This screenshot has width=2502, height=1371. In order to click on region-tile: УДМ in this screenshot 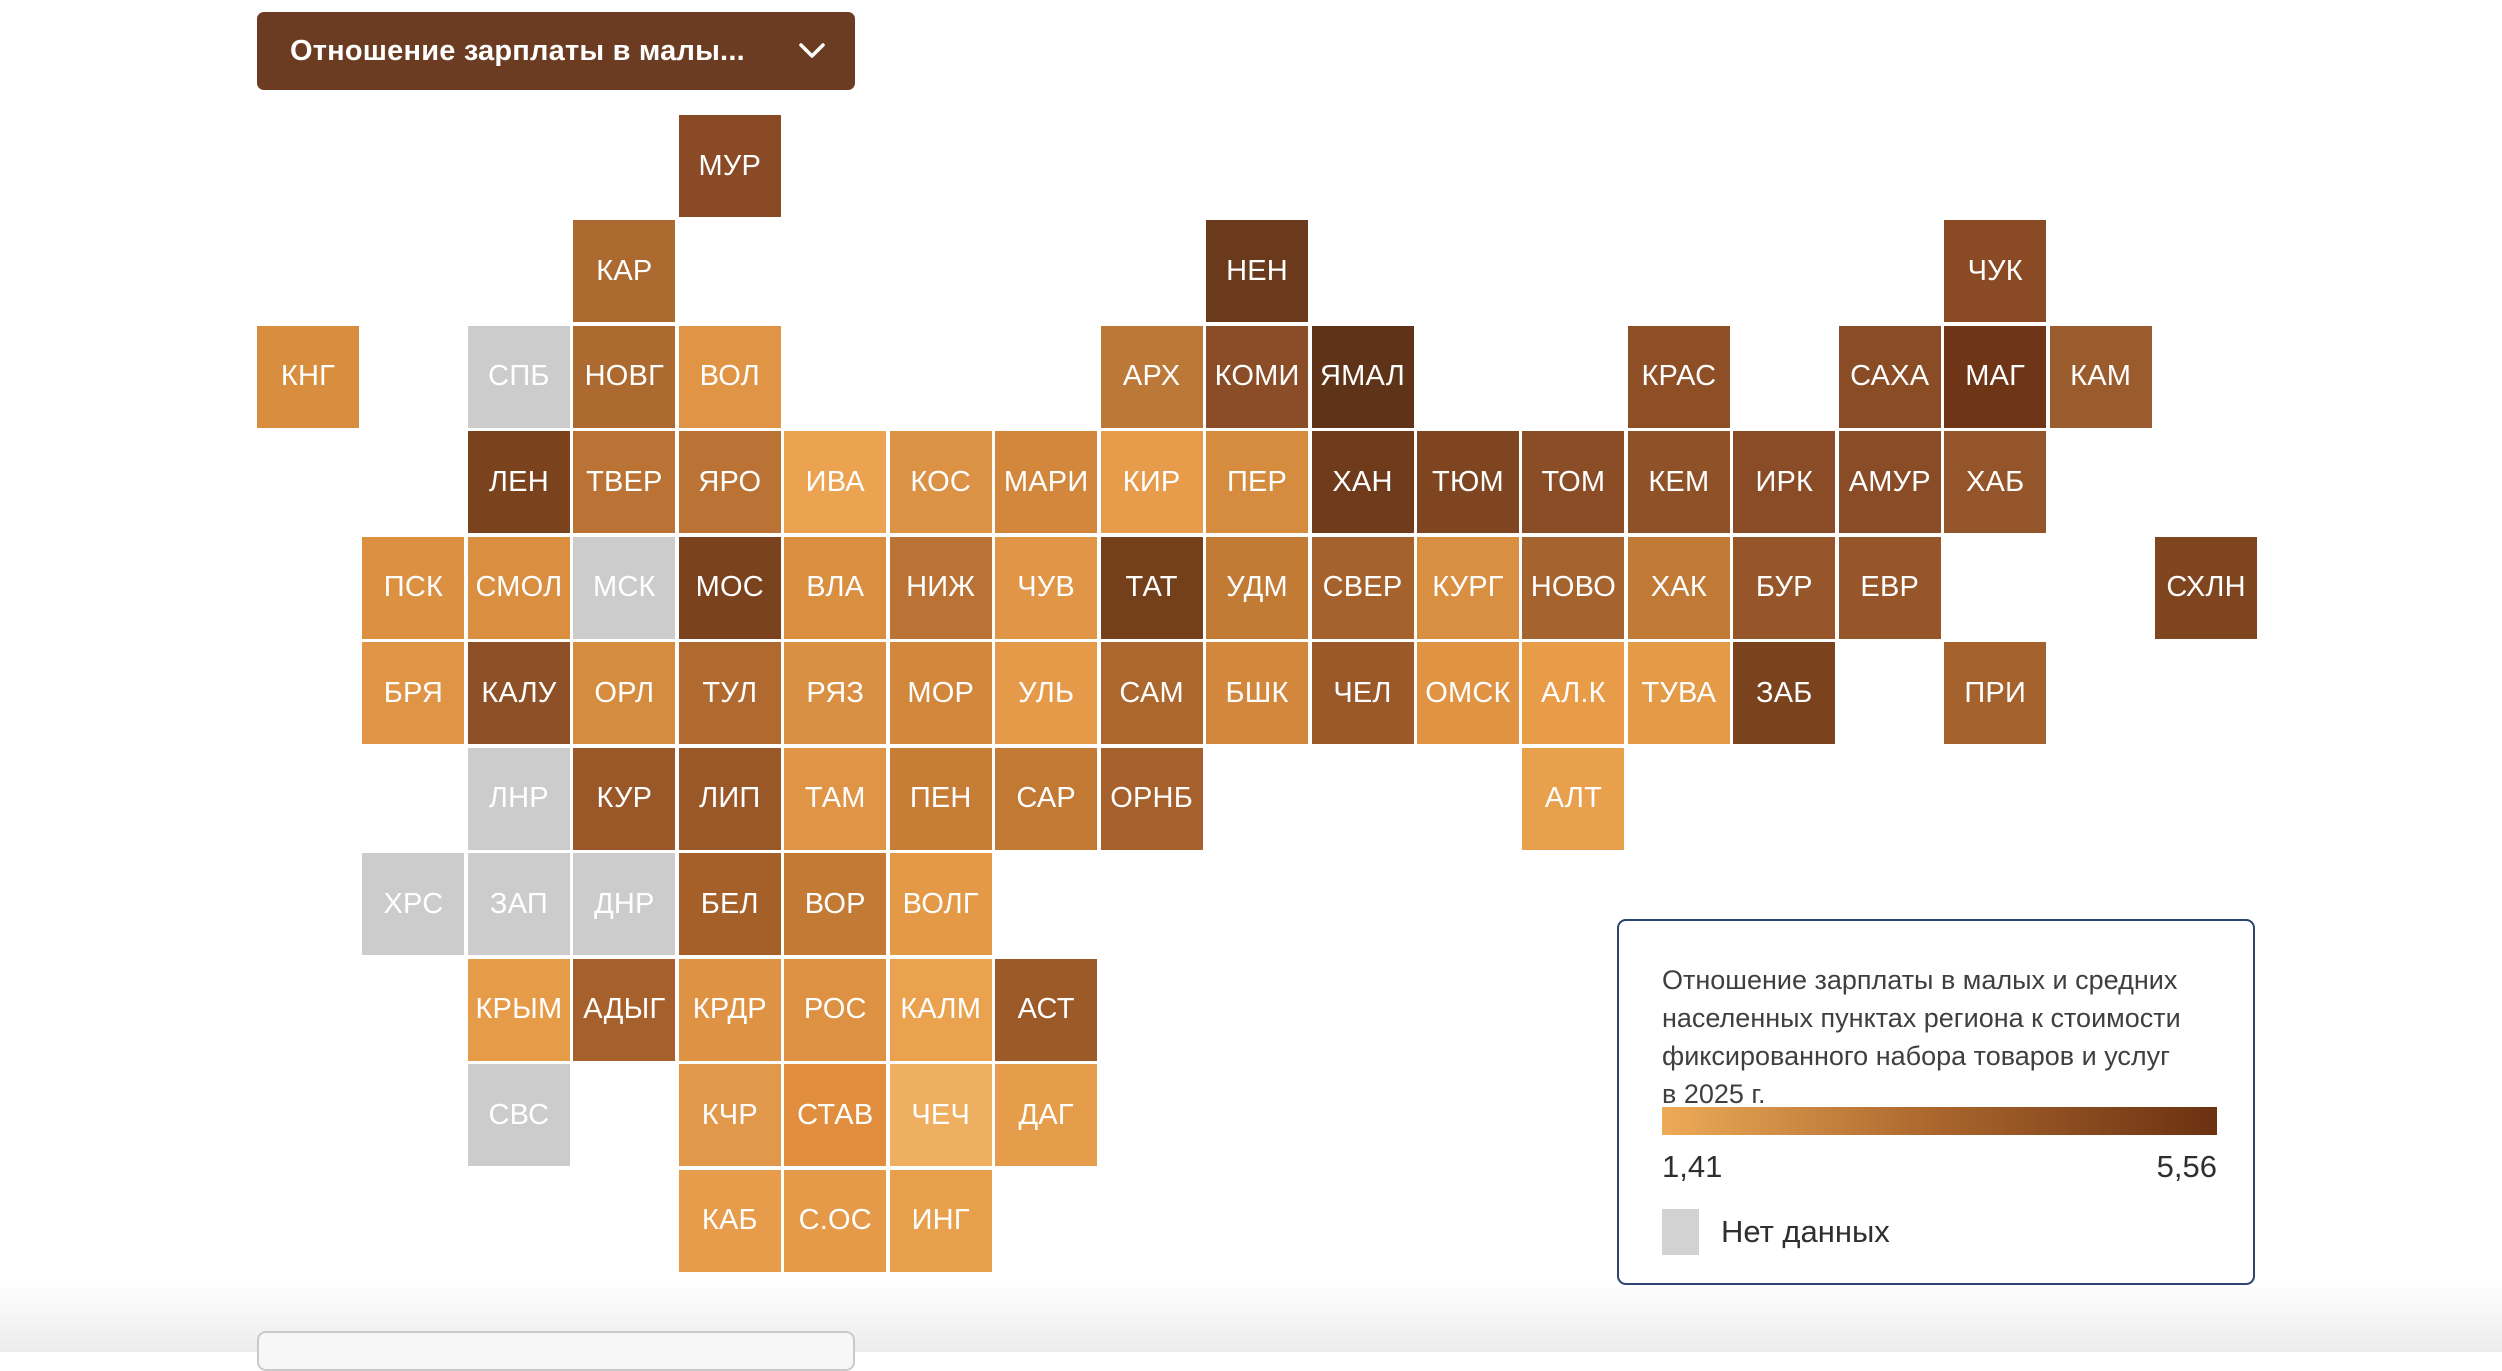, I will do `click(1257, 587)`.